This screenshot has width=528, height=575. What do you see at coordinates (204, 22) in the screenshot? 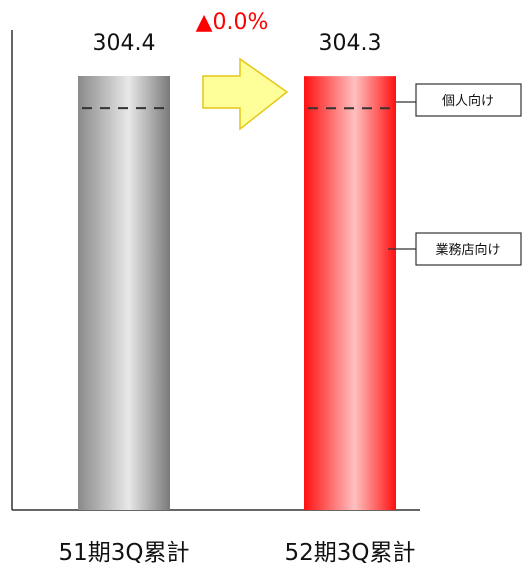
I see `down-triangle-icon: ▲` at bounding box center [204, 22].